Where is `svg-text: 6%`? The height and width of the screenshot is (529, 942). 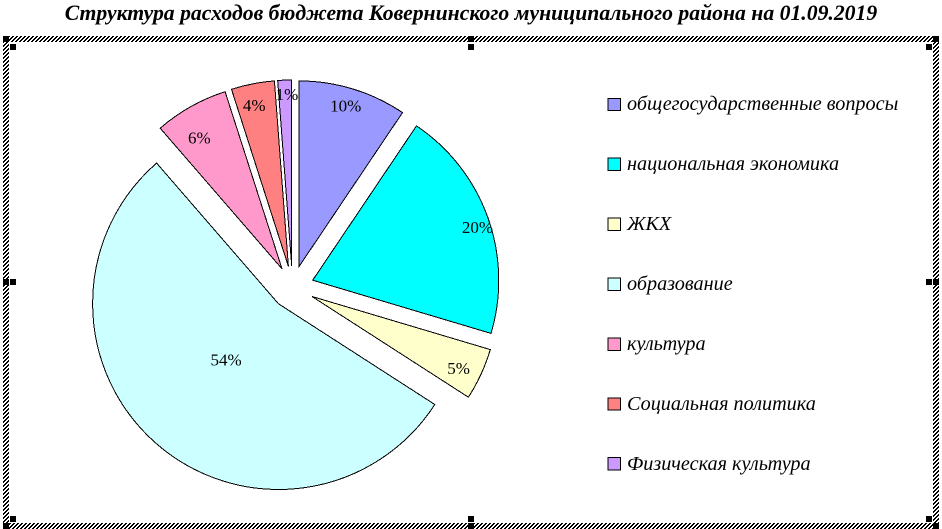
svg-text: 6% is located at coordinates (199, 138).